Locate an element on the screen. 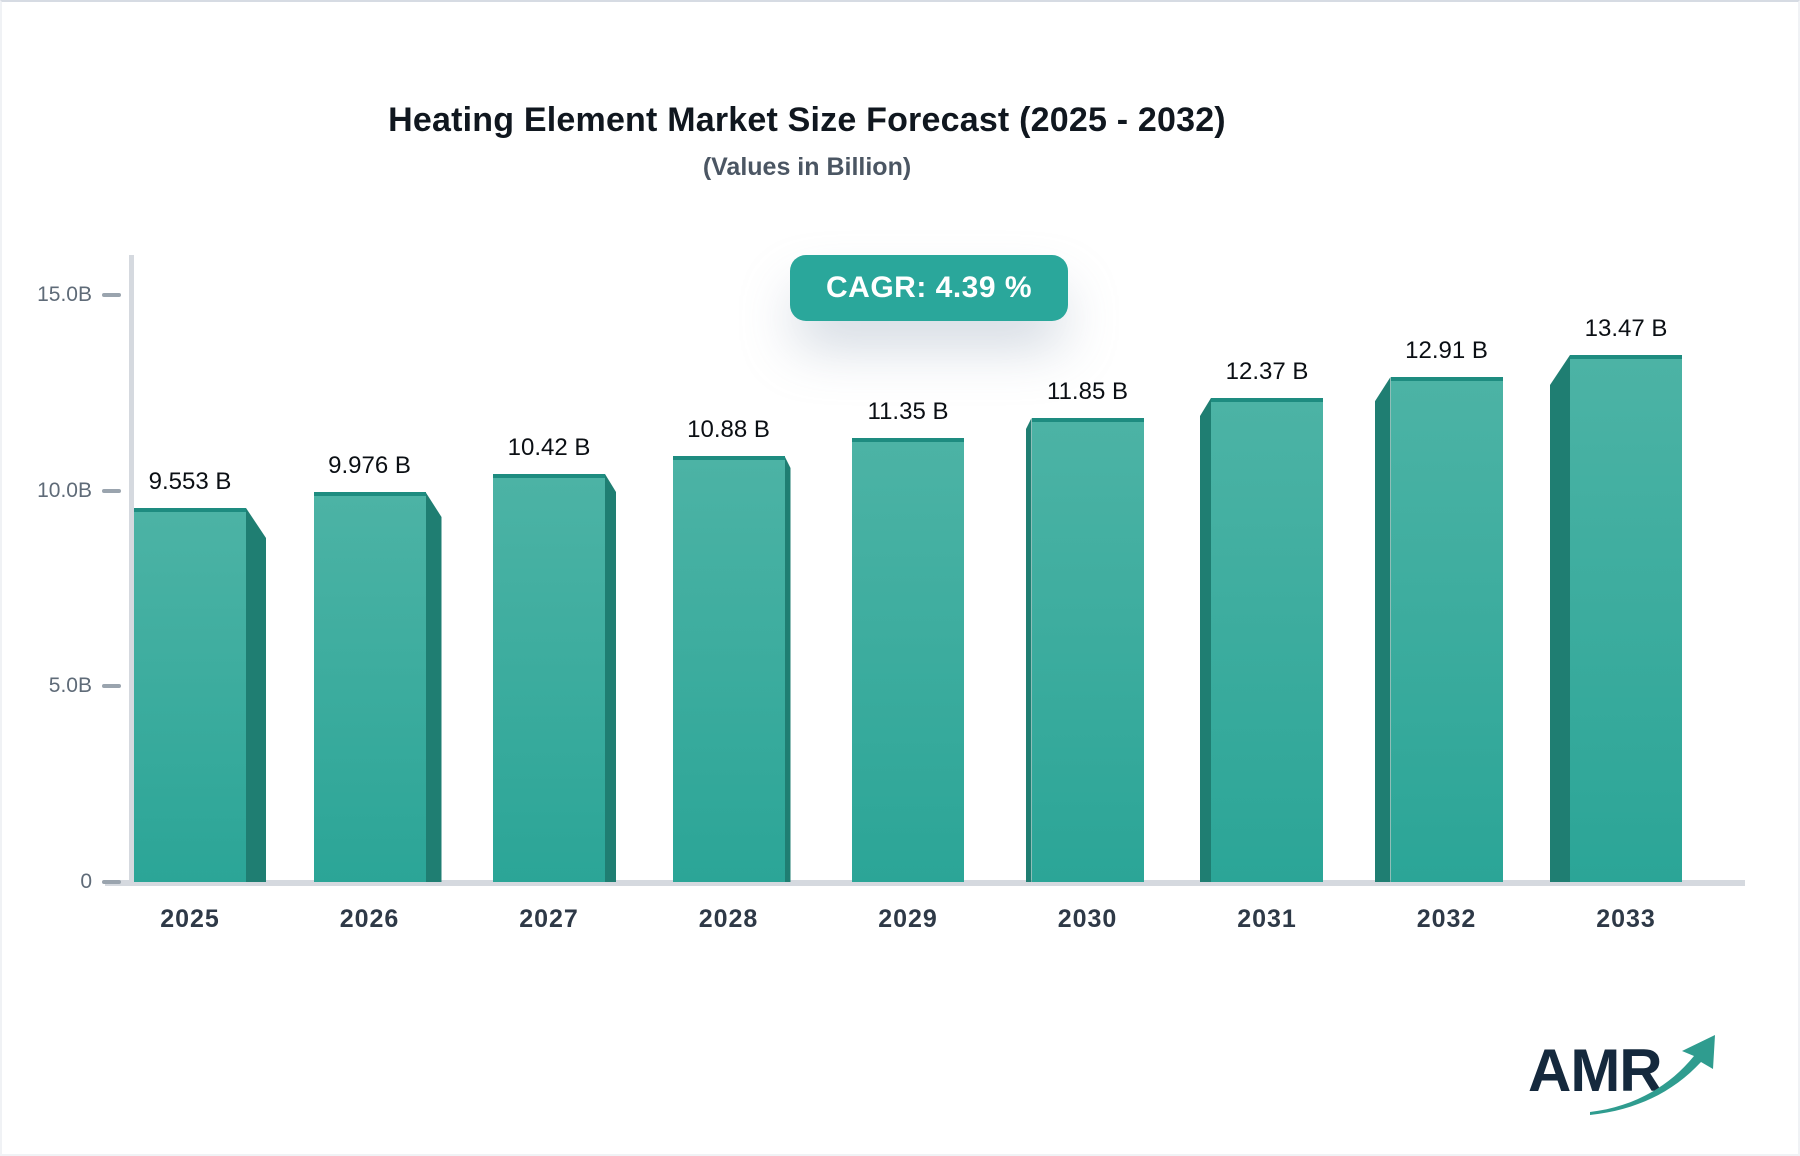 This screenshot has height=1156, width=1800. chart-subtitle: (Values in Billion) is located at coordinates (807, 167).